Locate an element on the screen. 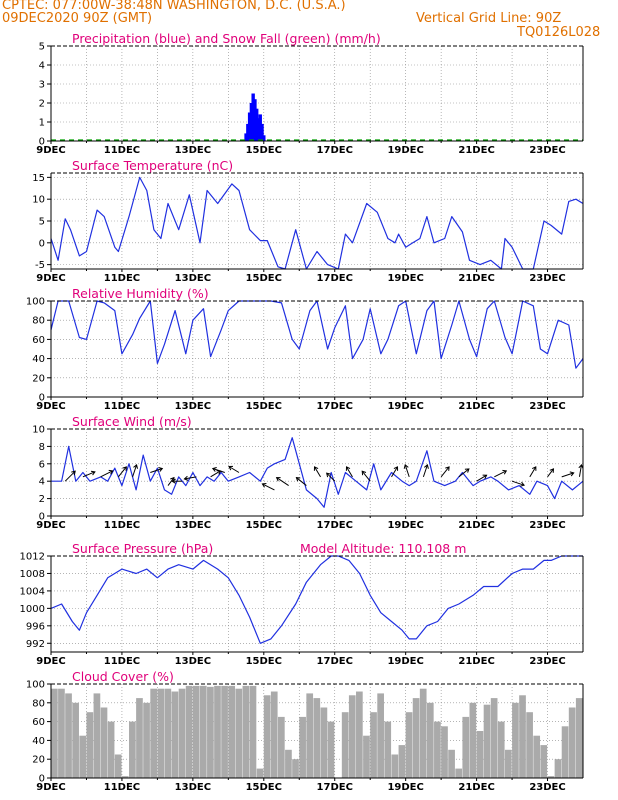 This screenshot has width=618, height=800. series-line is located at coordinates (317, 223).